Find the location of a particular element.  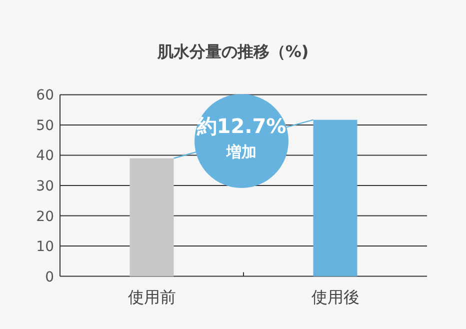

x-tick-label: 使用前 is located at coordinates (152, 296).